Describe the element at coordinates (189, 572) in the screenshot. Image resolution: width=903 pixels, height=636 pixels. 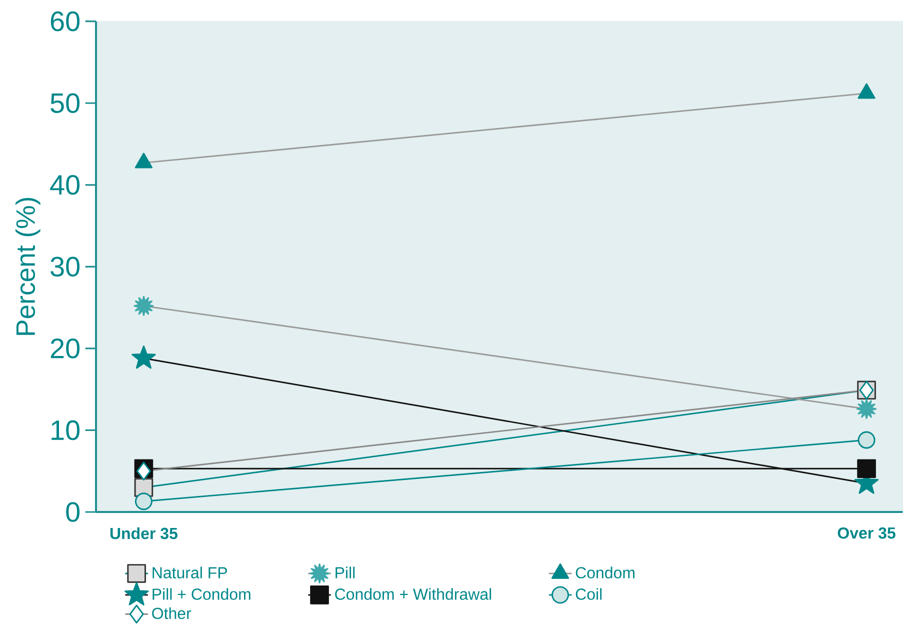
I see `legend-label: Natural FP` at that location.